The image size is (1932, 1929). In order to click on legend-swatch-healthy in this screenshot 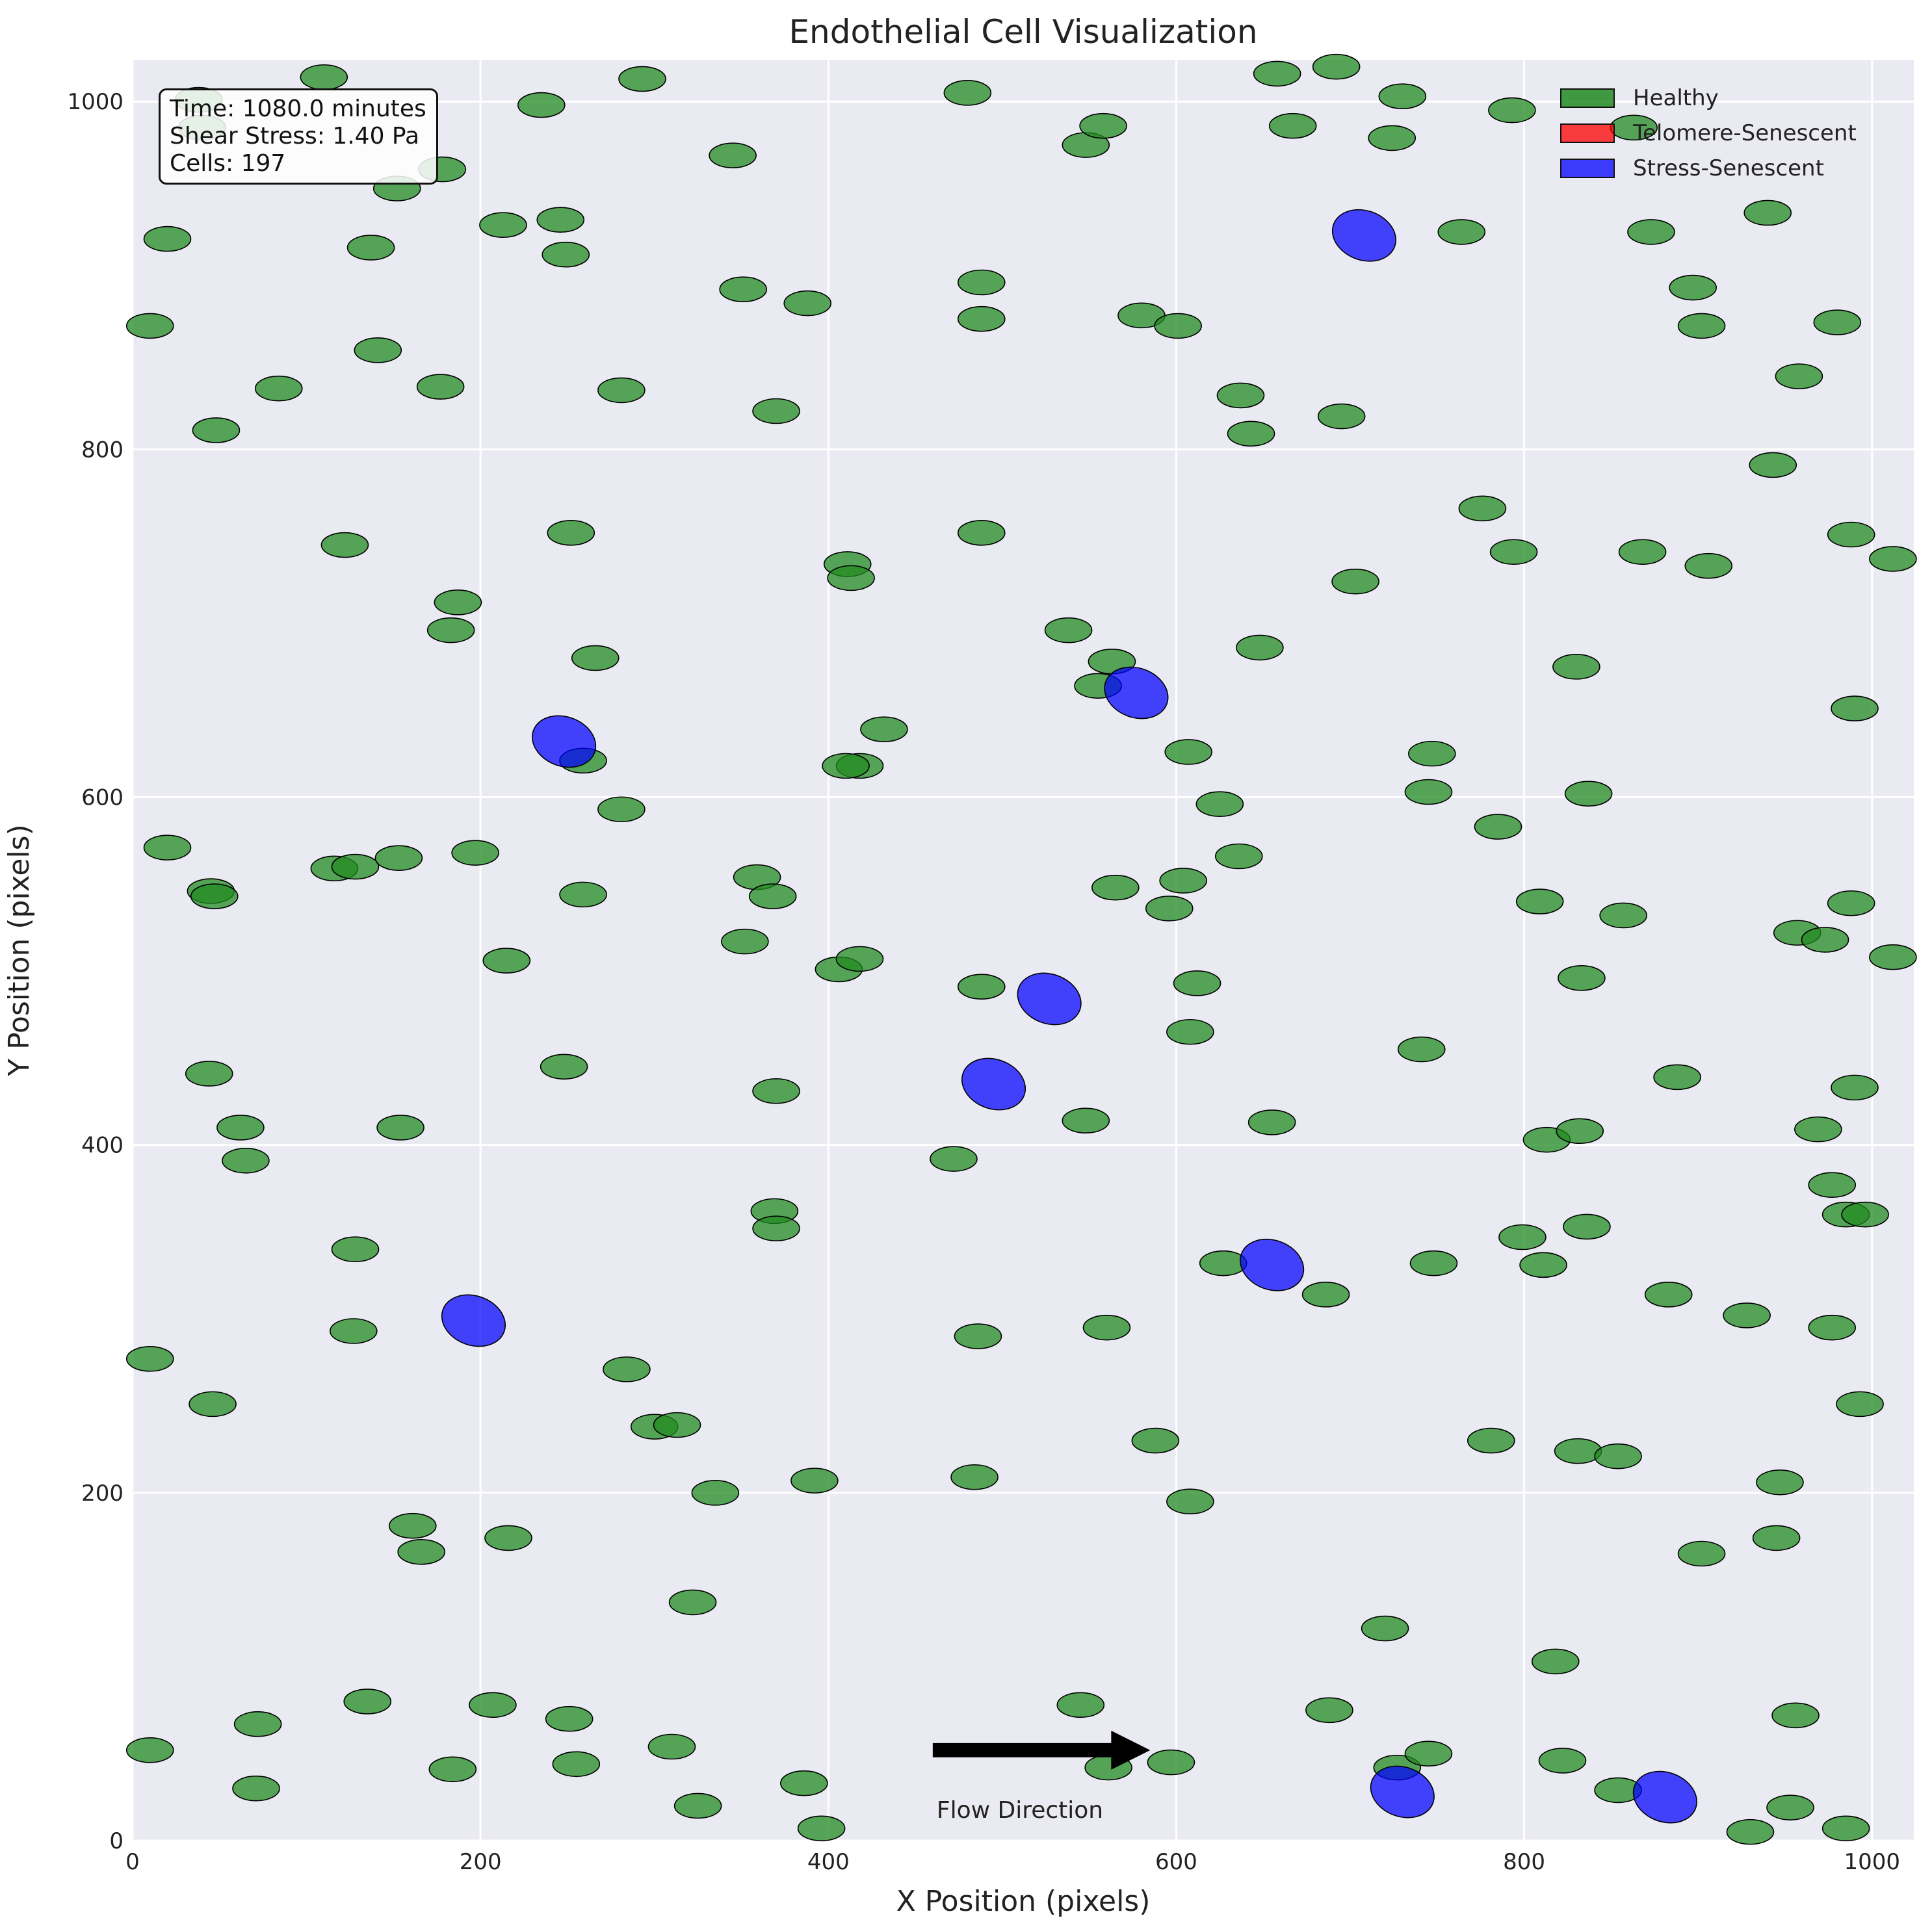, I will do `click(1588, 98)`.